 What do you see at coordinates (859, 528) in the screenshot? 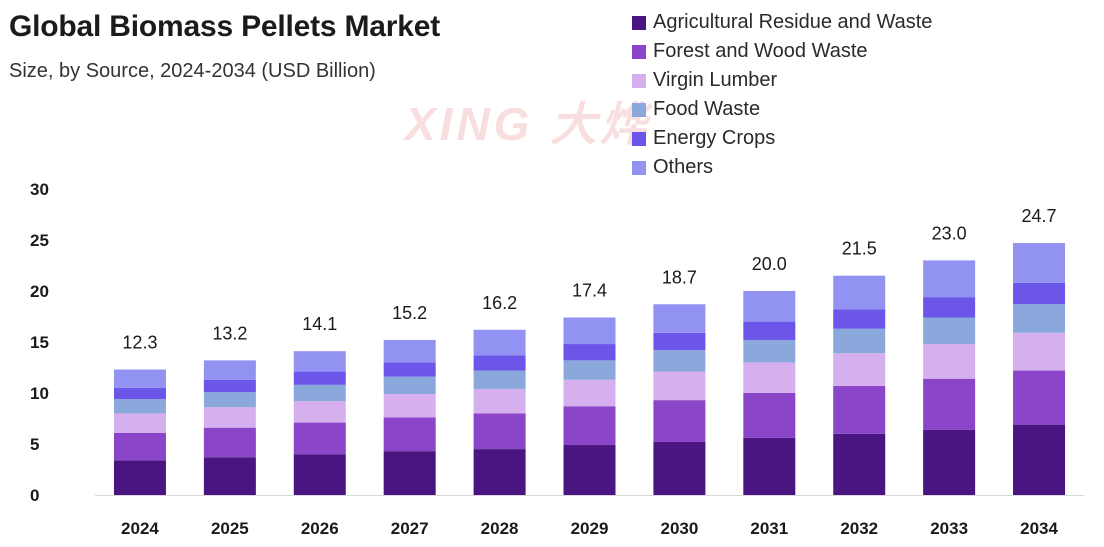
I see `x-tick-label: 2032` at bounding box center [859, 528].